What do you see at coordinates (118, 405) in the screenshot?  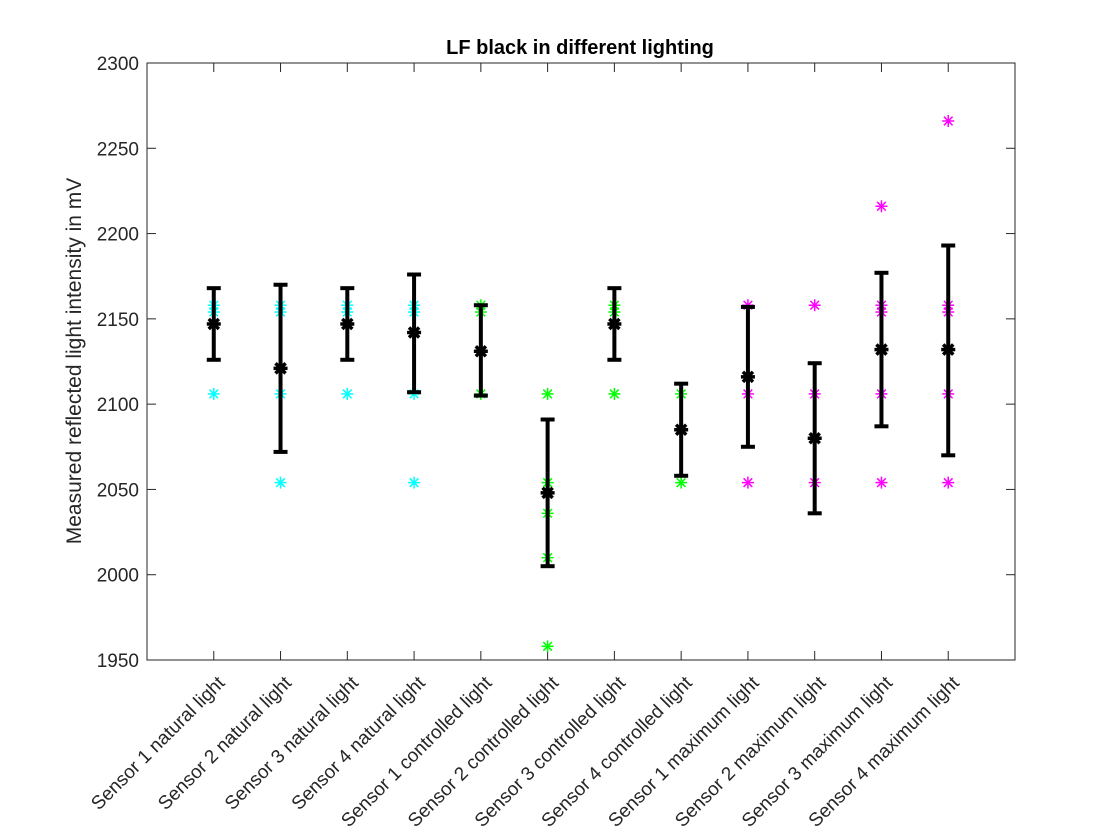 I see `y-tick-label: 2100` at bounding box center [118, 405].